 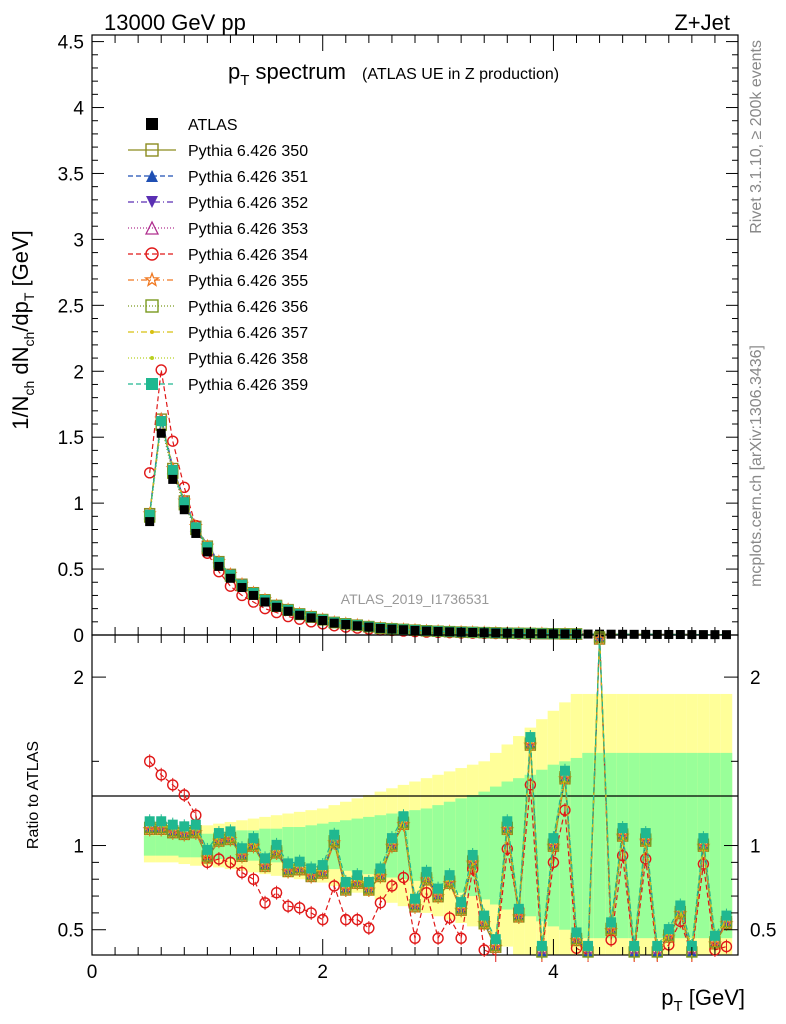 What do you see at coordinates (78, 109) in the screenshot?
I see `main-ytick-label: 4` at bounding box center [78, 109].